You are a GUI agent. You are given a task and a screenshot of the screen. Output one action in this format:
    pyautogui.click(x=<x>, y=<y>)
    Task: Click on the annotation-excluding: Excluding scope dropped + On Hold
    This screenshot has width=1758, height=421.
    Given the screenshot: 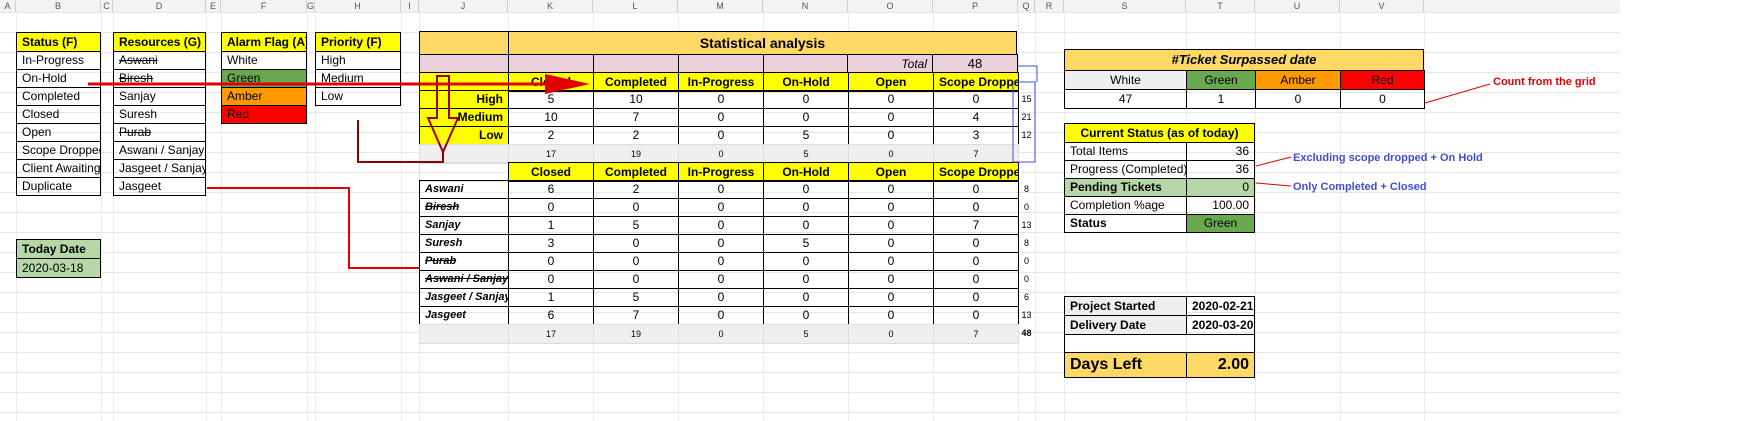 What is the action you would take?
    pyautogui.click(x=1388, y=158)
    